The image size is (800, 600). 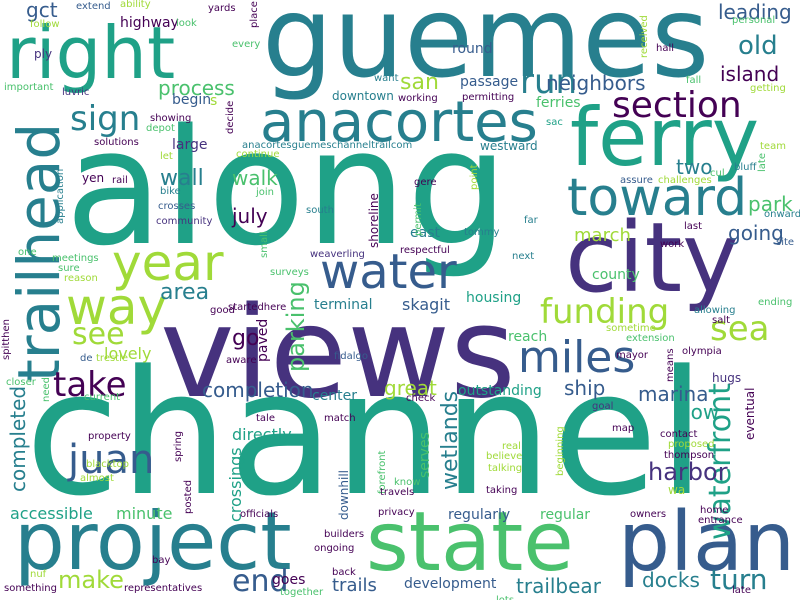 What do you see at coordinates (407, 482) in the screenshot?
I see `word-know: know` at bounding box center [407, 482].